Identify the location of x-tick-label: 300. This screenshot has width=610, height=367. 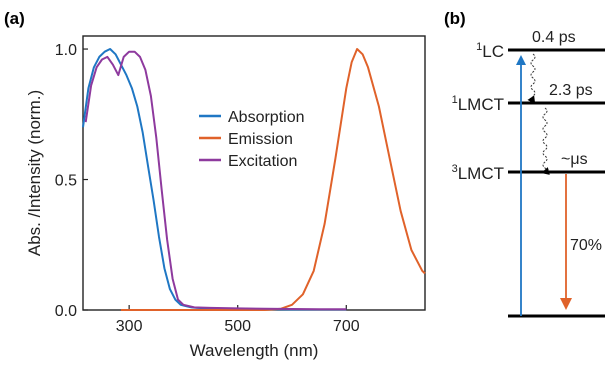
(129, 326).